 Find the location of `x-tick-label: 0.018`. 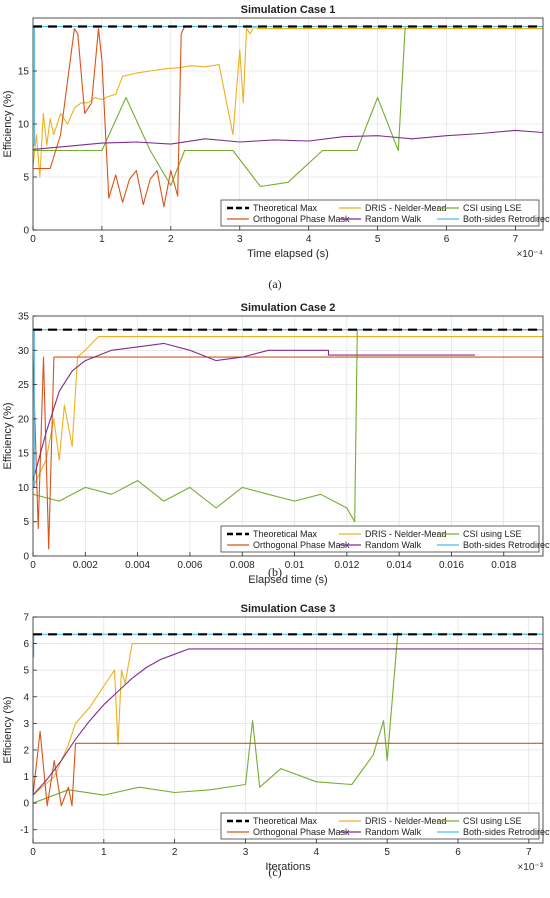

x-tick-label: 0.018 is located at coordinates (503, 565).